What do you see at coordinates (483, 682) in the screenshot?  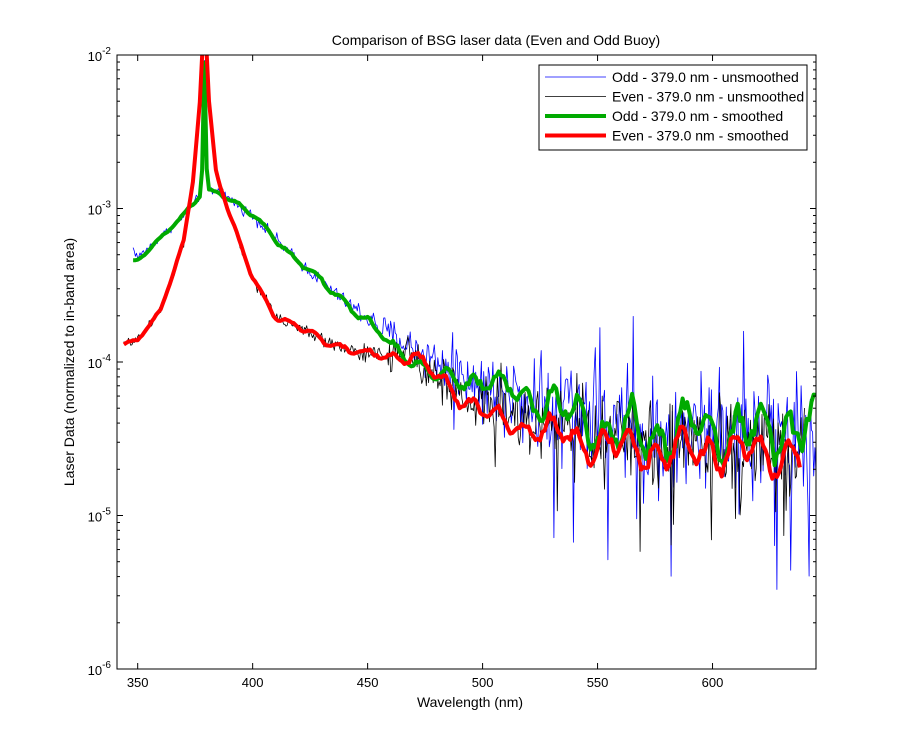 I see `x-tick-label: 500` at bounding box center [483, 682].